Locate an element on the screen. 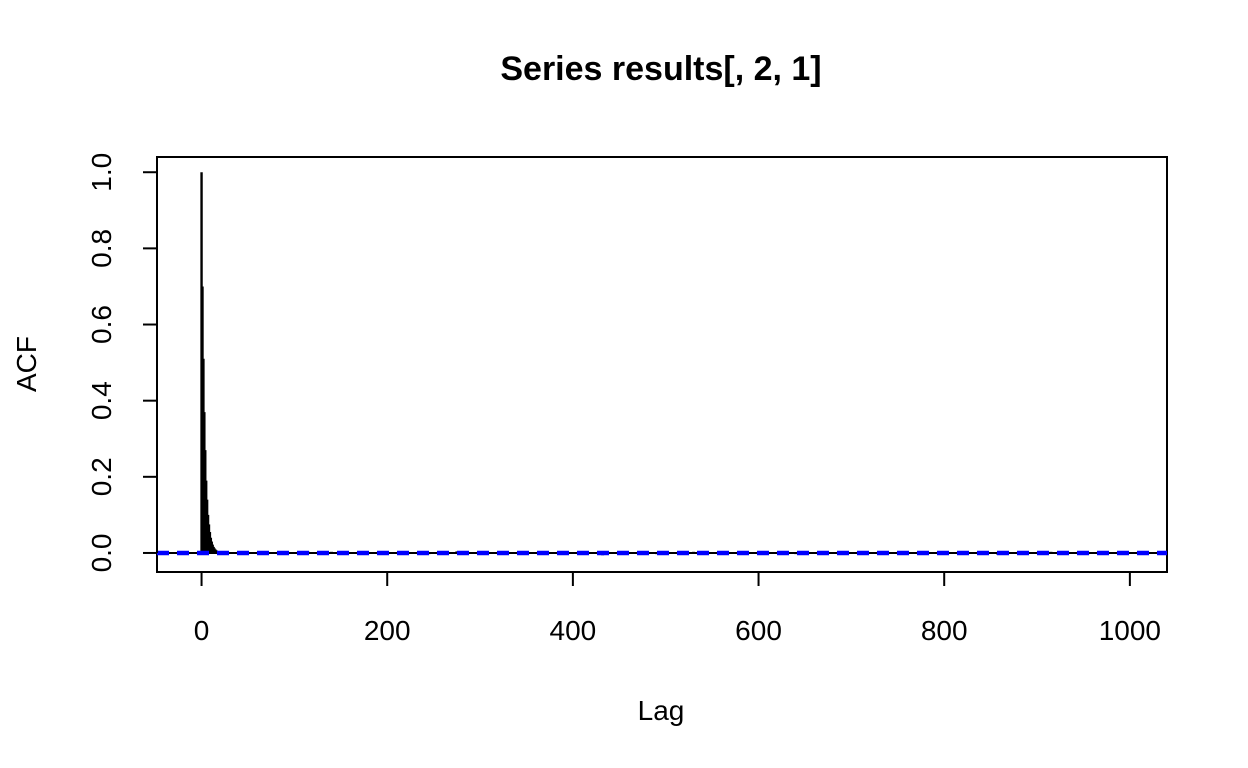 This screenshot has width=1248, height=768. y-axis-label: ACF is located at coordinates (26, 364).